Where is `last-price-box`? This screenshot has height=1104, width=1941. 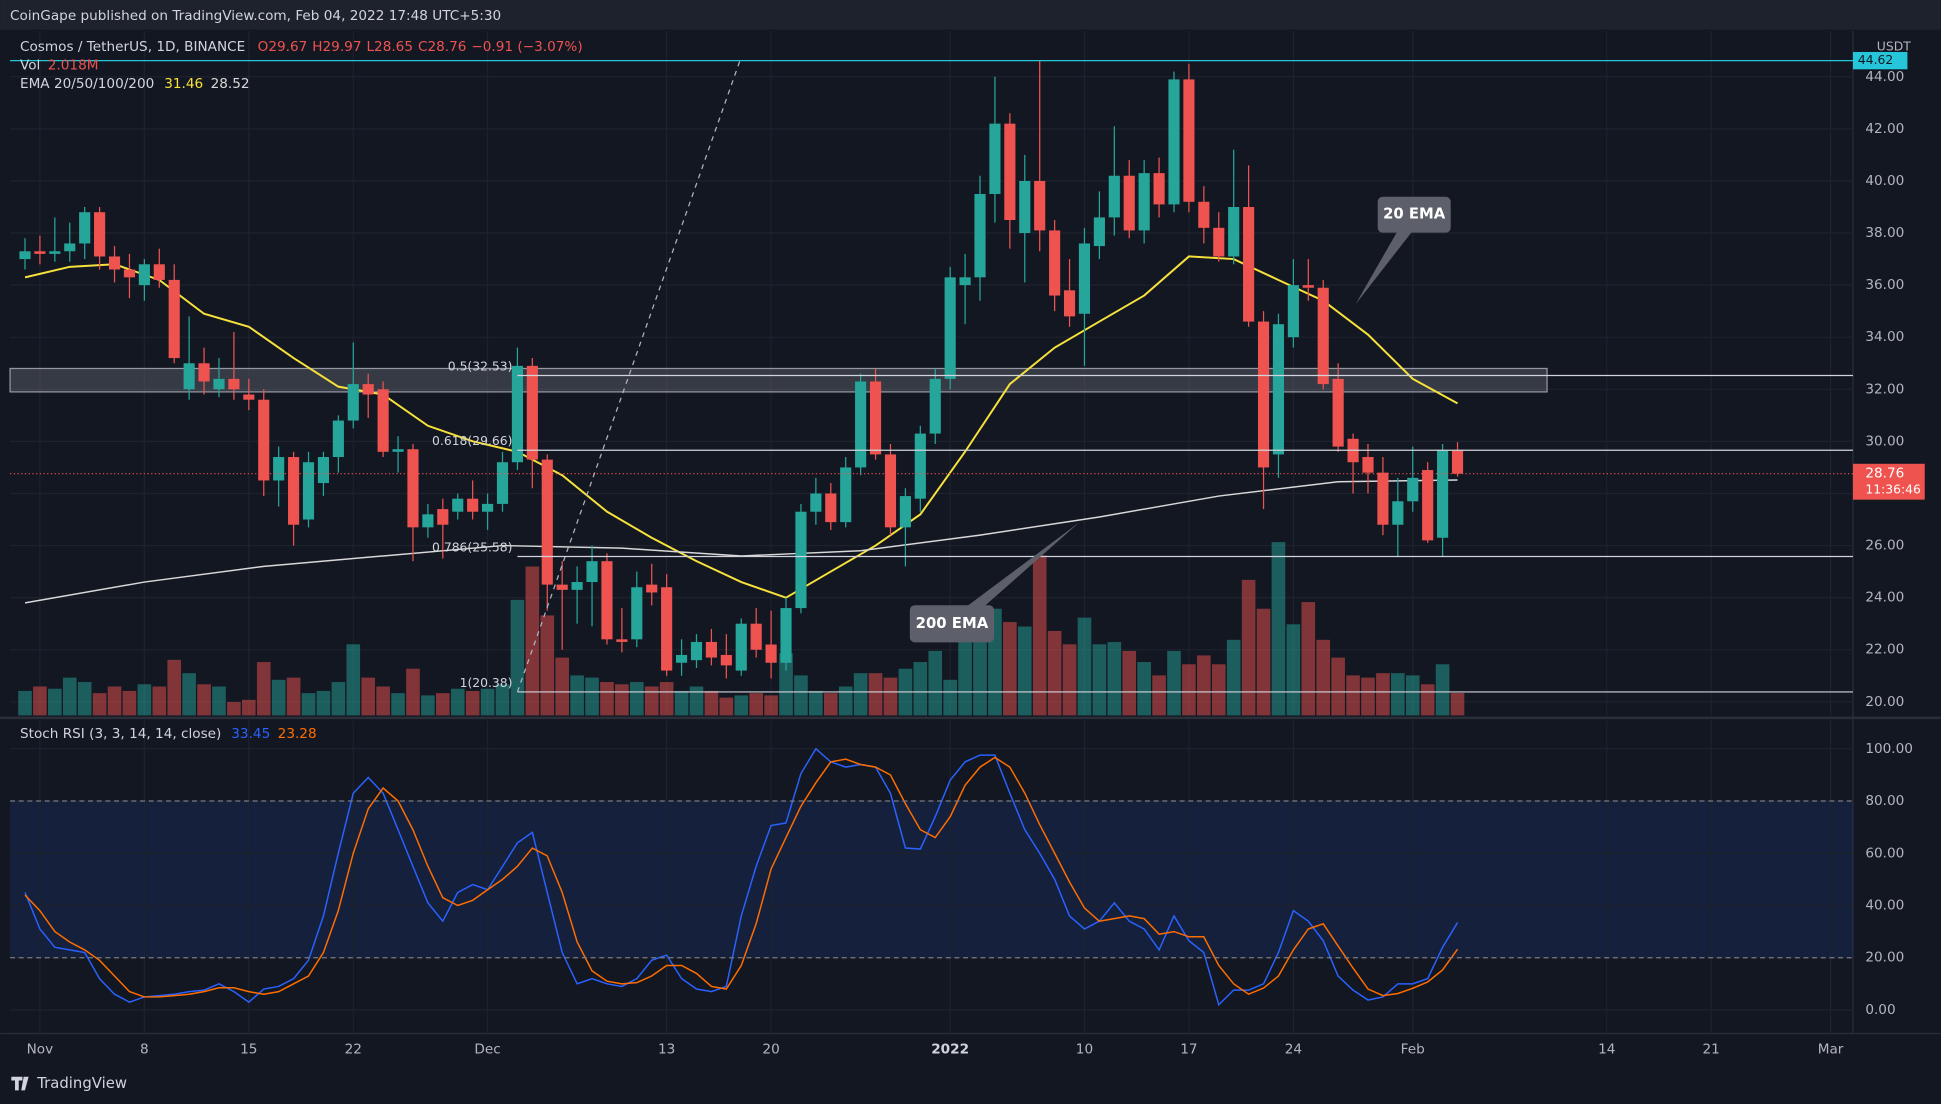 last-price-box is located at coordinates (1888, 481).